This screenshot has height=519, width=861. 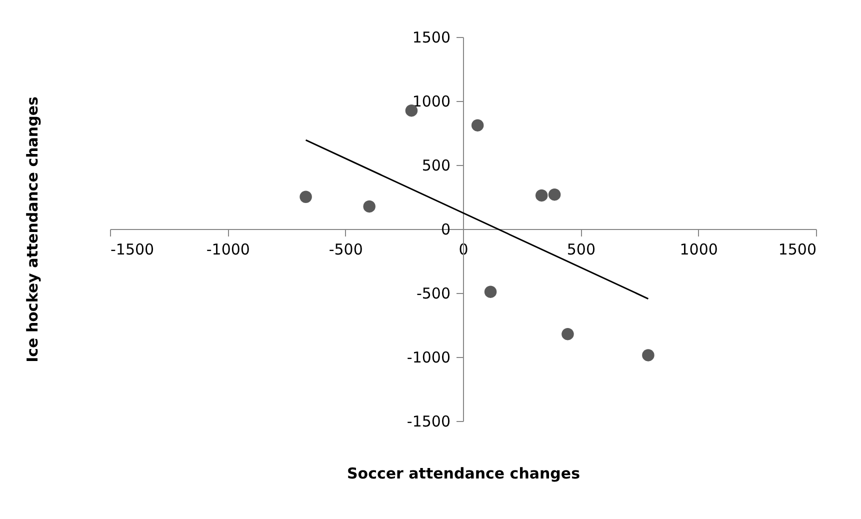 I want to click on y-tick-label: -1000, so click(x=428, y=357).